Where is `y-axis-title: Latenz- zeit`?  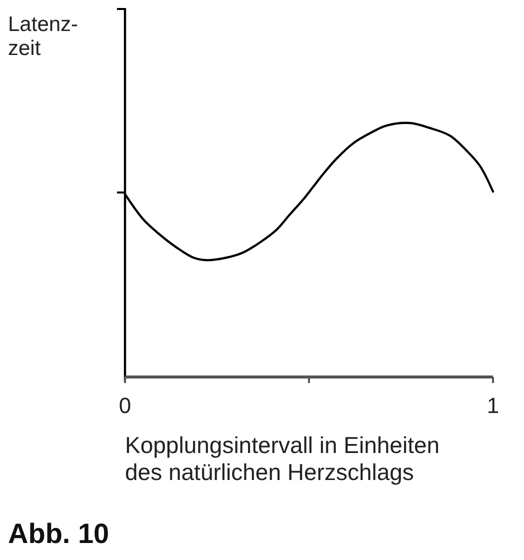
y-axis-title: Latenz- zeit is located at coordinates (43, 36).